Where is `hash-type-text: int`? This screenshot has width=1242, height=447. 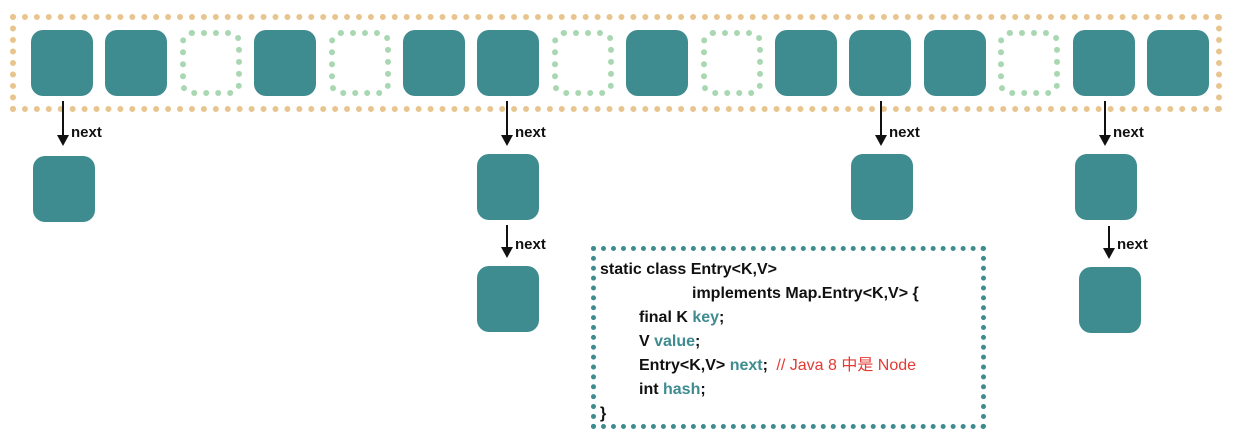
hash-type-text: int is located at coordinates (651, 389).